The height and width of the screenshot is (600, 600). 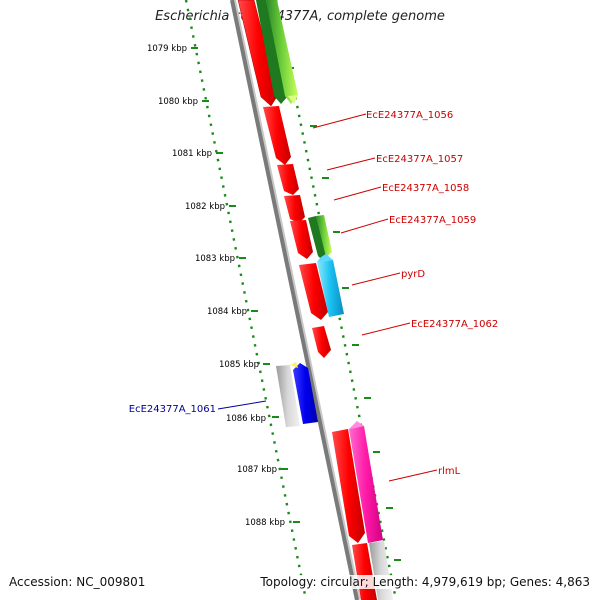 I want to click on gene-label: EcE24377A_1056, so click(x=409, y=115).